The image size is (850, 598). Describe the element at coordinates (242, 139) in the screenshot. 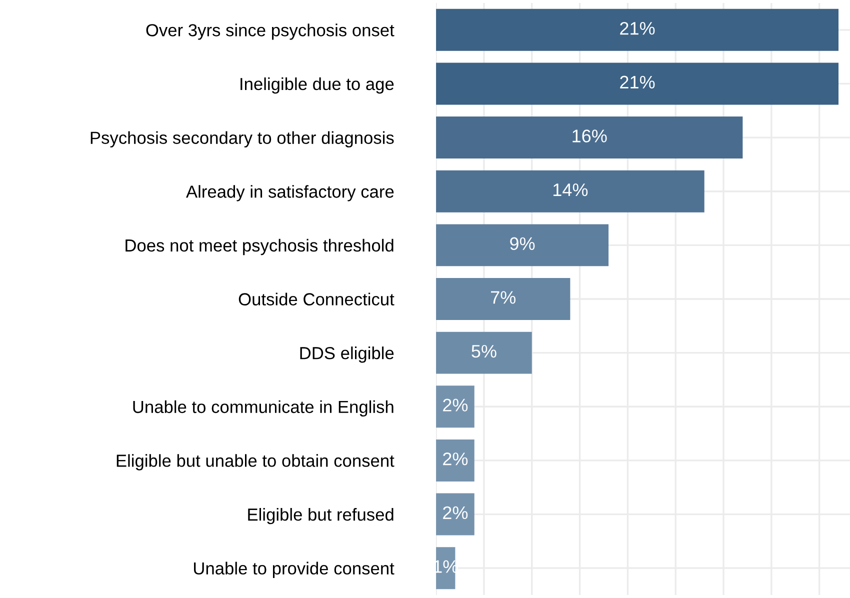

I see `y-tick-label: Psychosis secondary to other diagnosis` at that location.